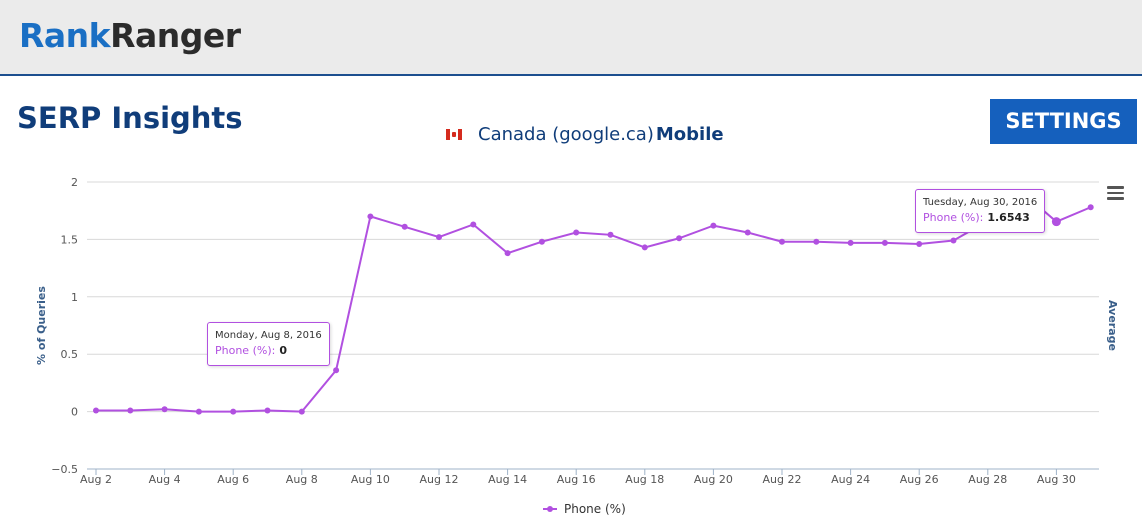  What do you see at coordinates (70, 239) in the screenshot?
I see `y-tick-label: 1.5` at bounding box center [70, 239].